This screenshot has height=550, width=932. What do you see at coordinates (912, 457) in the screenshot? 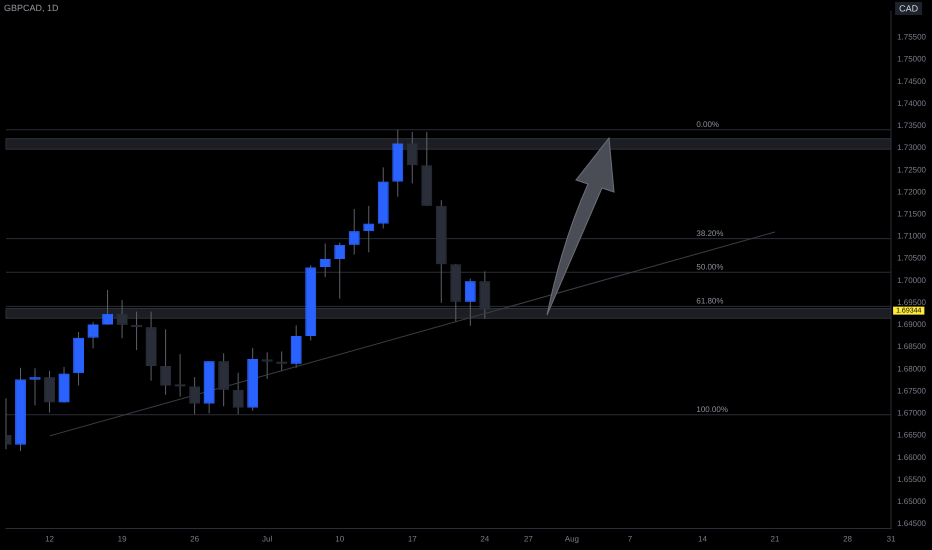
I see `y-tick-label: 1.66000` at bounding box center [912, 457].